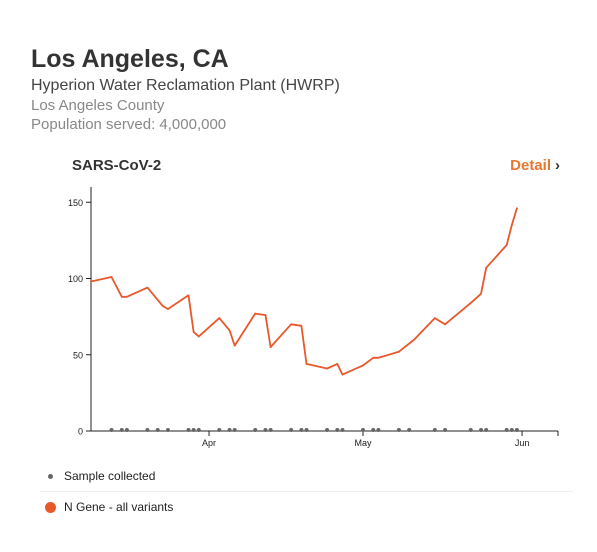 The image size is (597, 552). What do you see at coordinates (117, 165) in the screenshot?
I see `chart-card-title: SARS-CoV-2` at bounding box center [117, 165].